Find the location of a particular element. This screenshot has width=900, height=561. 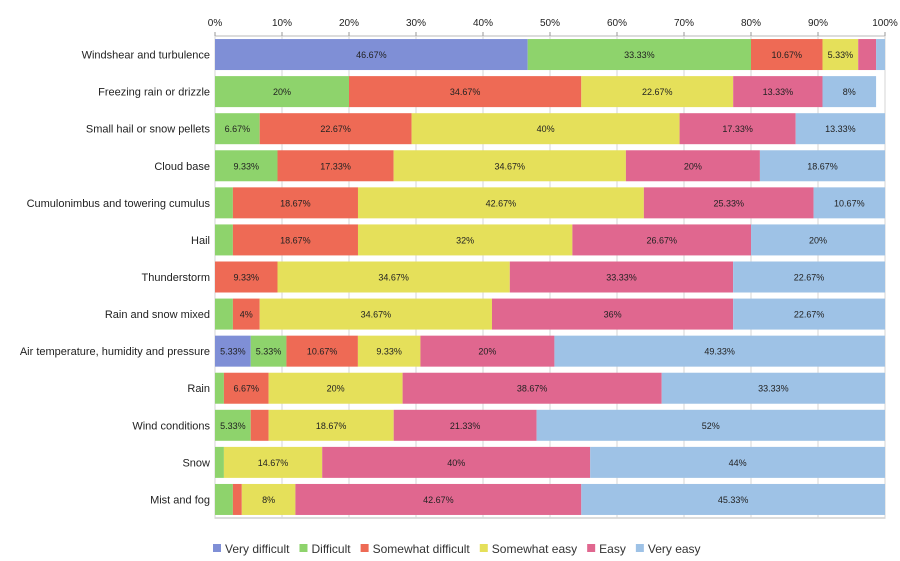

legend-label: Very difficult is located at coordinates (257, 549).